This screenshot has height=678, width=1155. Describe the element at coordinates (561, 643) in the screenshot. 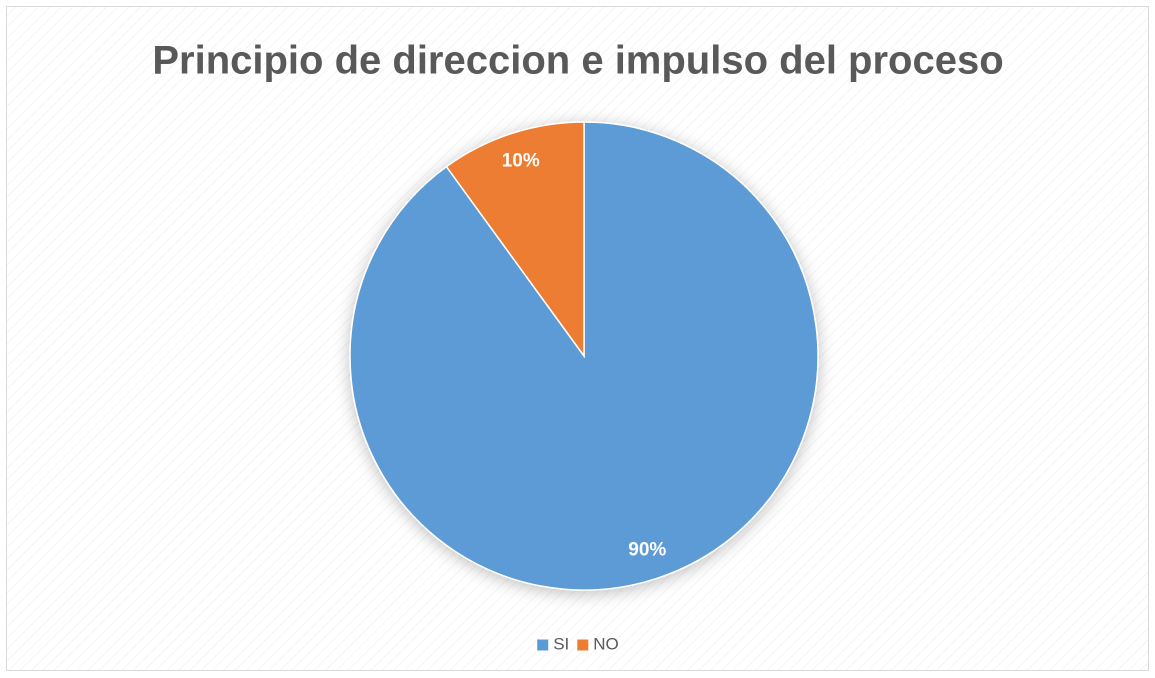

I see `legend-label: SI` at that location.